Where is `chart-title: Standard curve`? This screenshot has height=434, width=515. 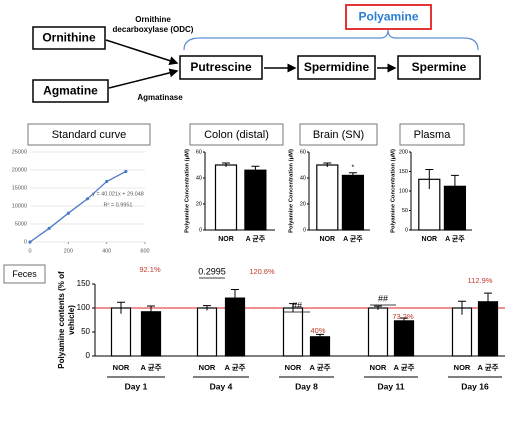 chart-title: Standard curve is located at coordinates (89, 135).